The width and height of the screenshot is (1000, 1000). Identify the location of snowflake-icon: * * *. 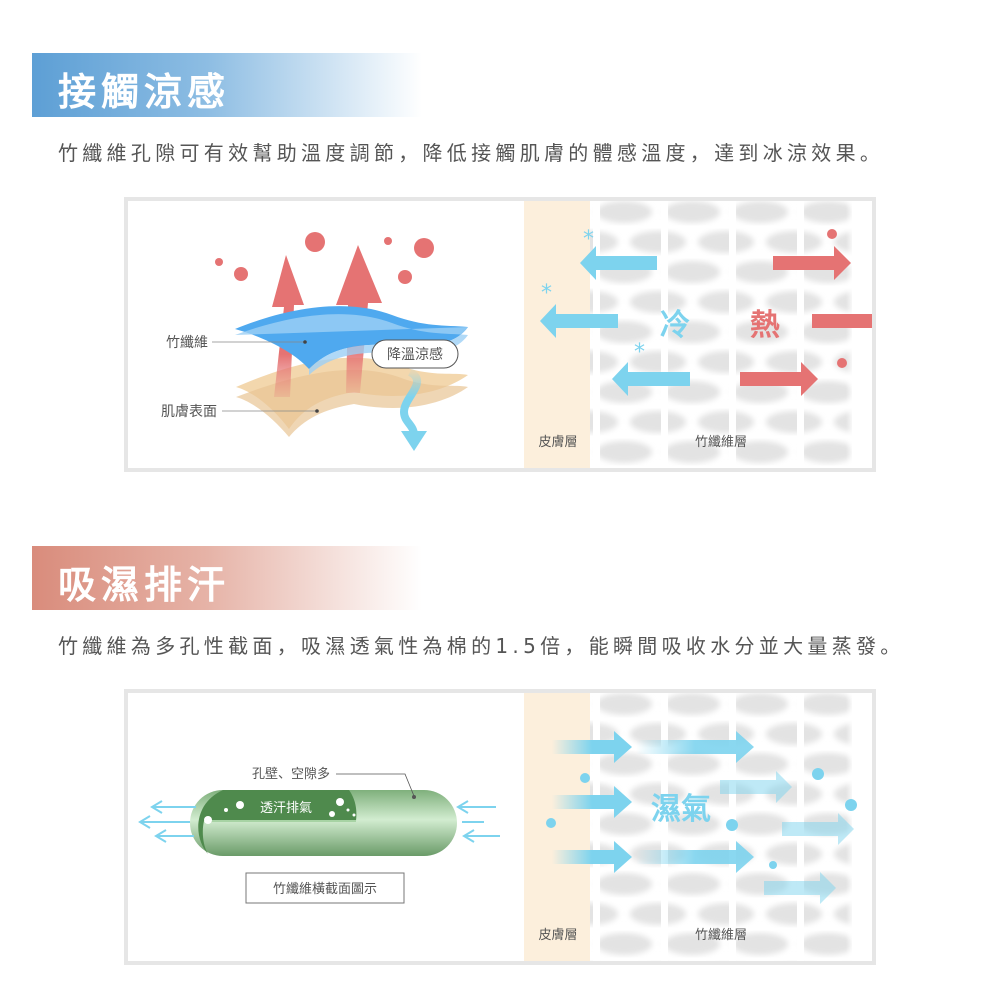
(593, 296).